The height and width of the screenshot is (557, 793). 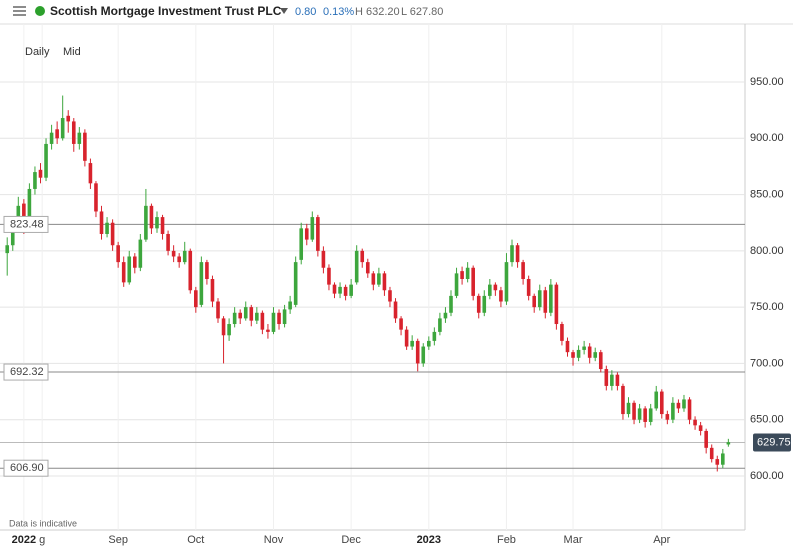 What do you see at coordinates (767, 307) in the screenshot?
I see `y-tick-label: 750.00` at bounding box center [767, 307].